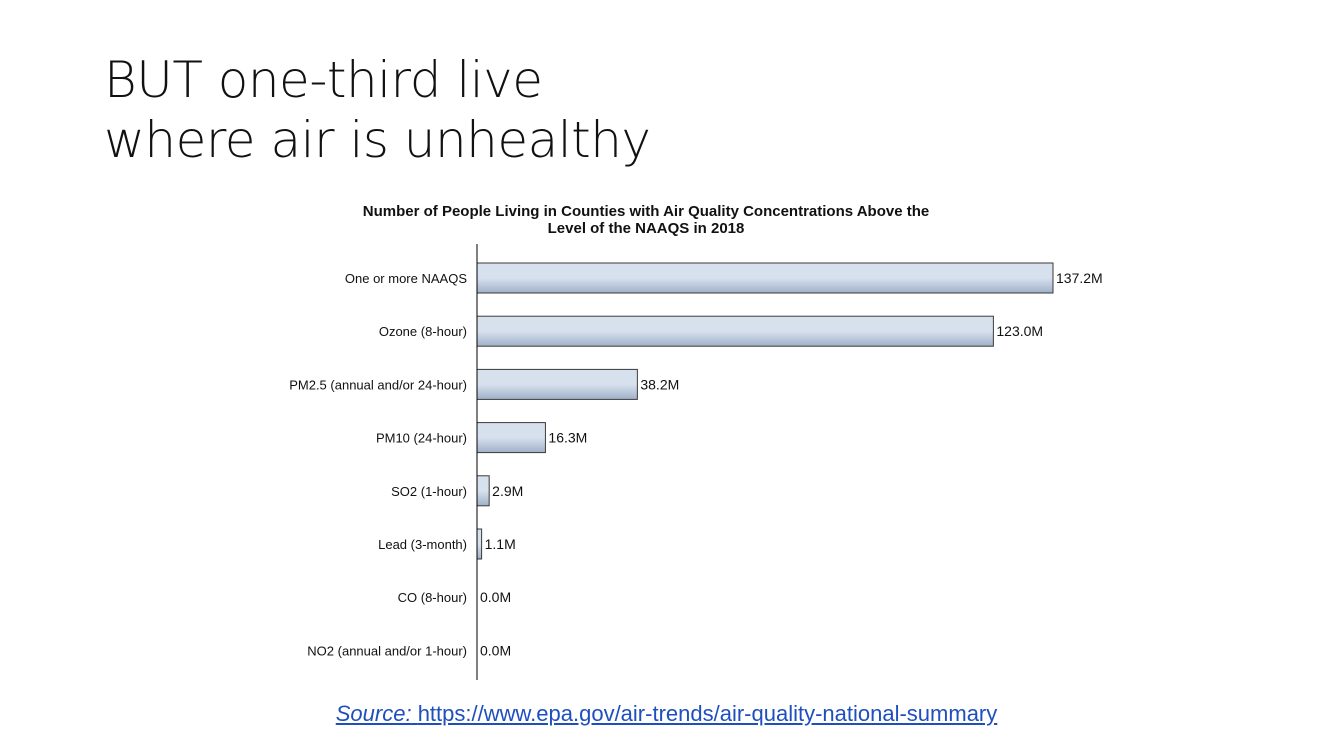  Describe the element at coordinates (1019, 331) in the screenshot. I see `value-label: 123.0M` at that location.